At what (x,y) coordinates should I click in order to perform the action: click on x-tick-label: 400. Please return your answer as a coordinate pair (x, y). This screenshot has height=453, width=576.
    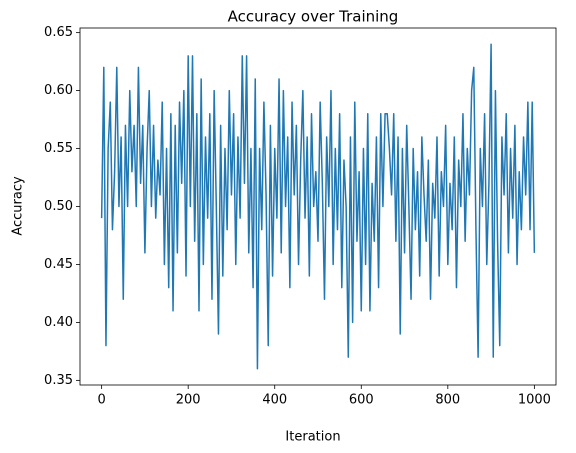
    Looking at the image, I should click on (274, 400).